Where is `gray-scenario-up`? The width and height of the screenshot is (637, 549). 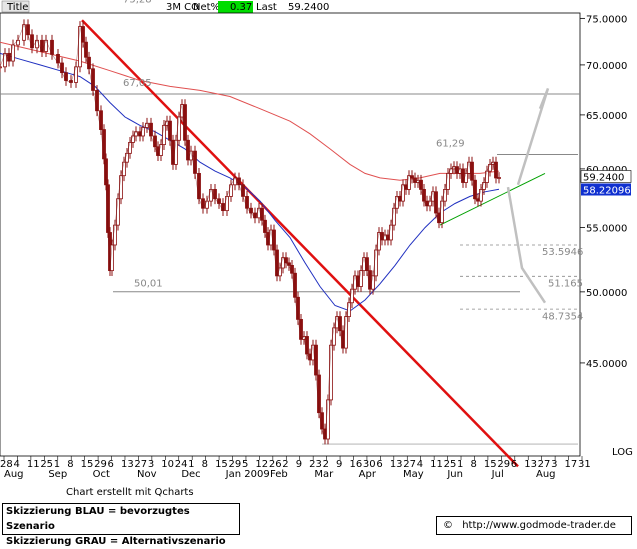 gray-scenario-up is located at coordinates (533, 136).